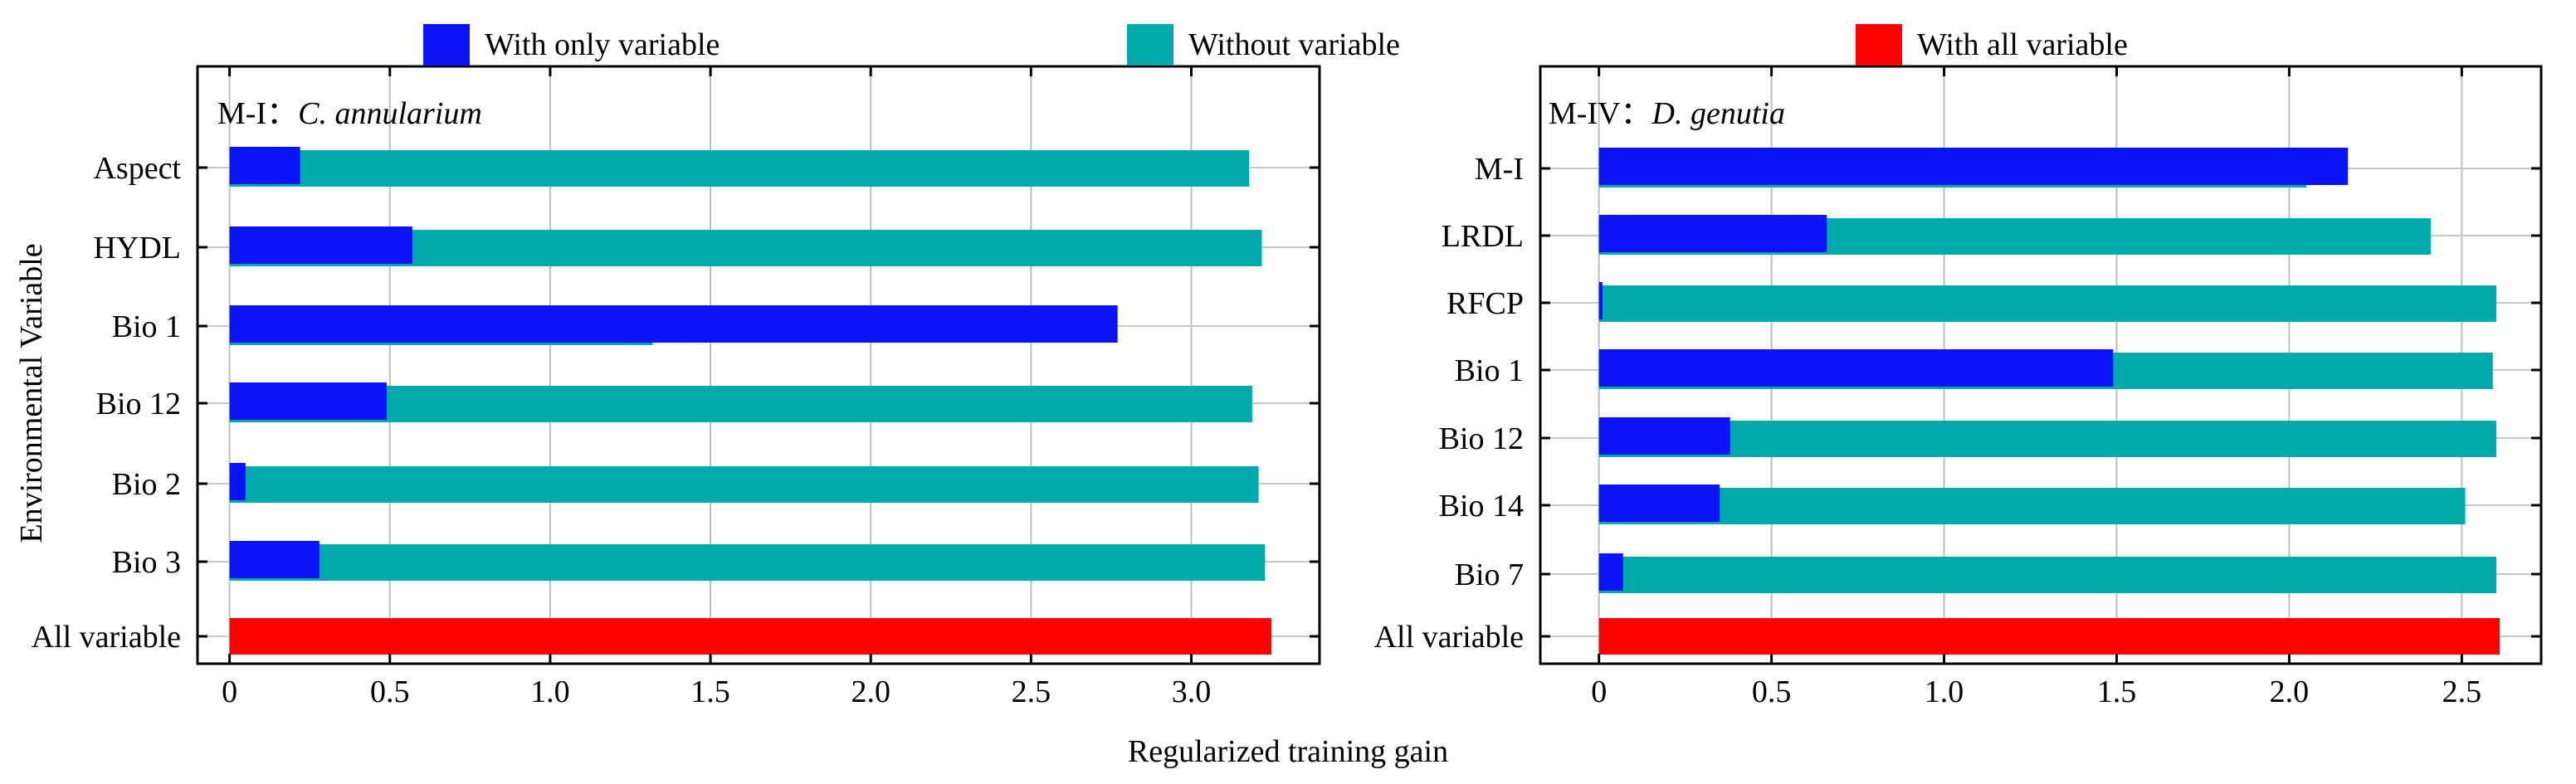 The image size is (2576, 784). What do you see at coordinates (1294, 44) in the screenshot?
I see `legend-label-without: Without variable` at bounding box center [1294, 44].